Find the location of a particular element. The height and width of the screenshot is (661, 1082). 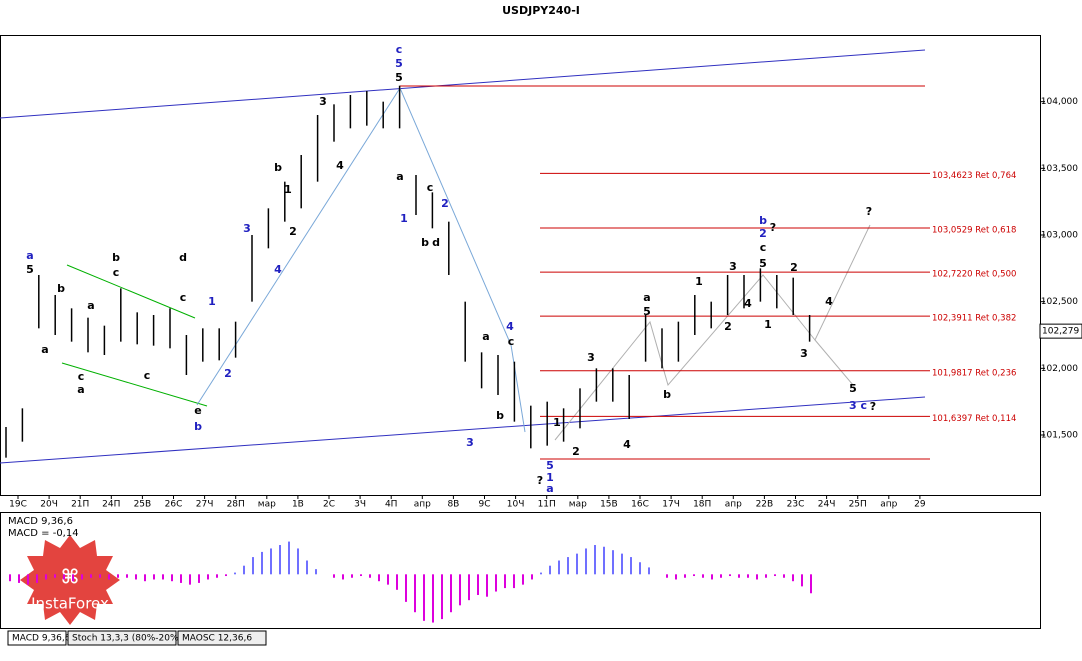

x-tick-label: 11П is located at coordinates (547, 505).